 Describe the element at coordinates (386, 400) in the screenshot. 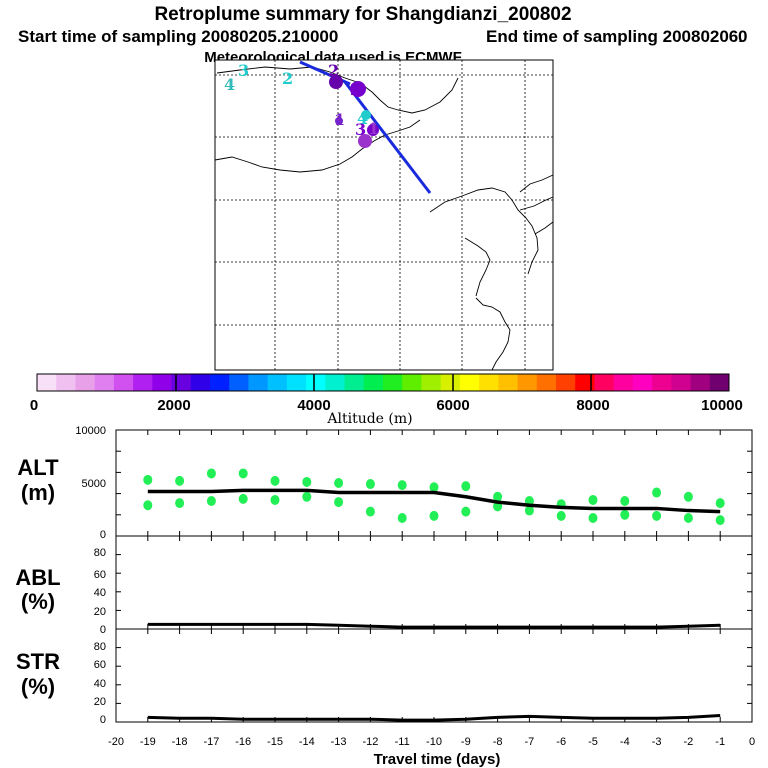

I see `altitude-colorbar: 0 2000 4000 6000 8000 10000 Altitude (m)` at that location.